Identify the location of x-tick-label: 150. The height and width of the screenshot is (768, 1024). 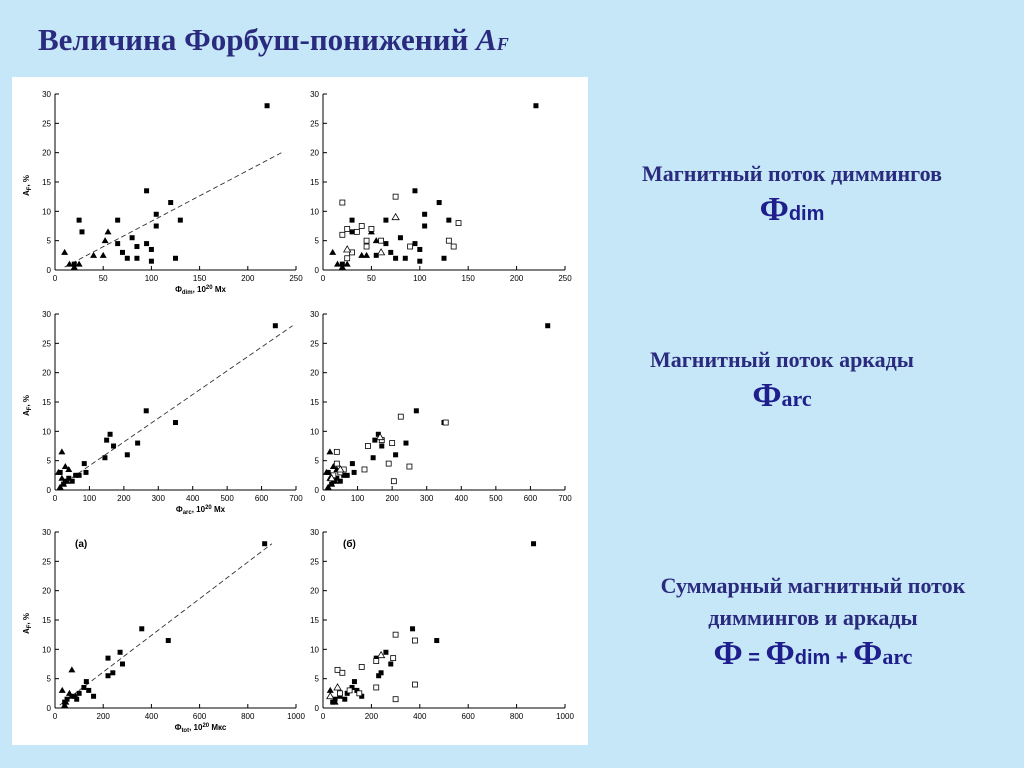
(469, 278).